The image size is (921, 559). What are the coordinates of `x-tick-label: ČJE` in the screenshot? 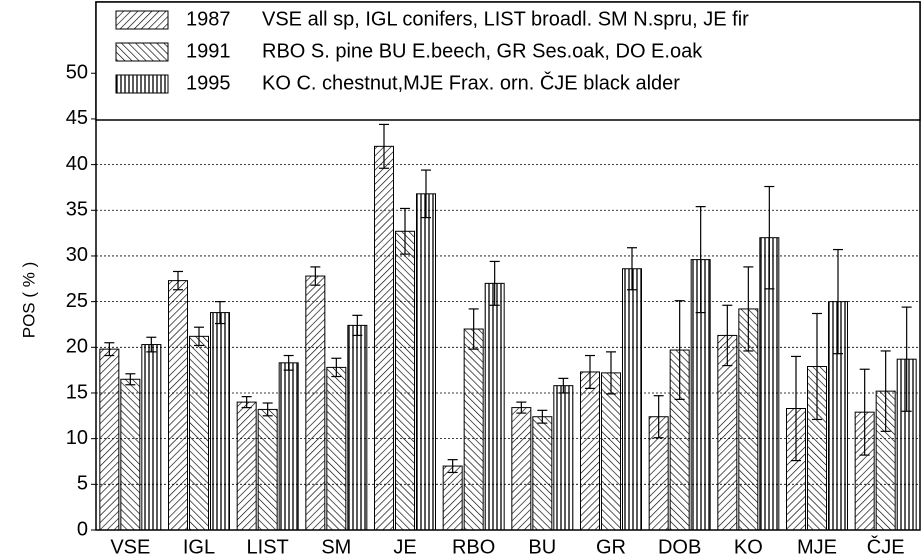 It's located at (886, 546).